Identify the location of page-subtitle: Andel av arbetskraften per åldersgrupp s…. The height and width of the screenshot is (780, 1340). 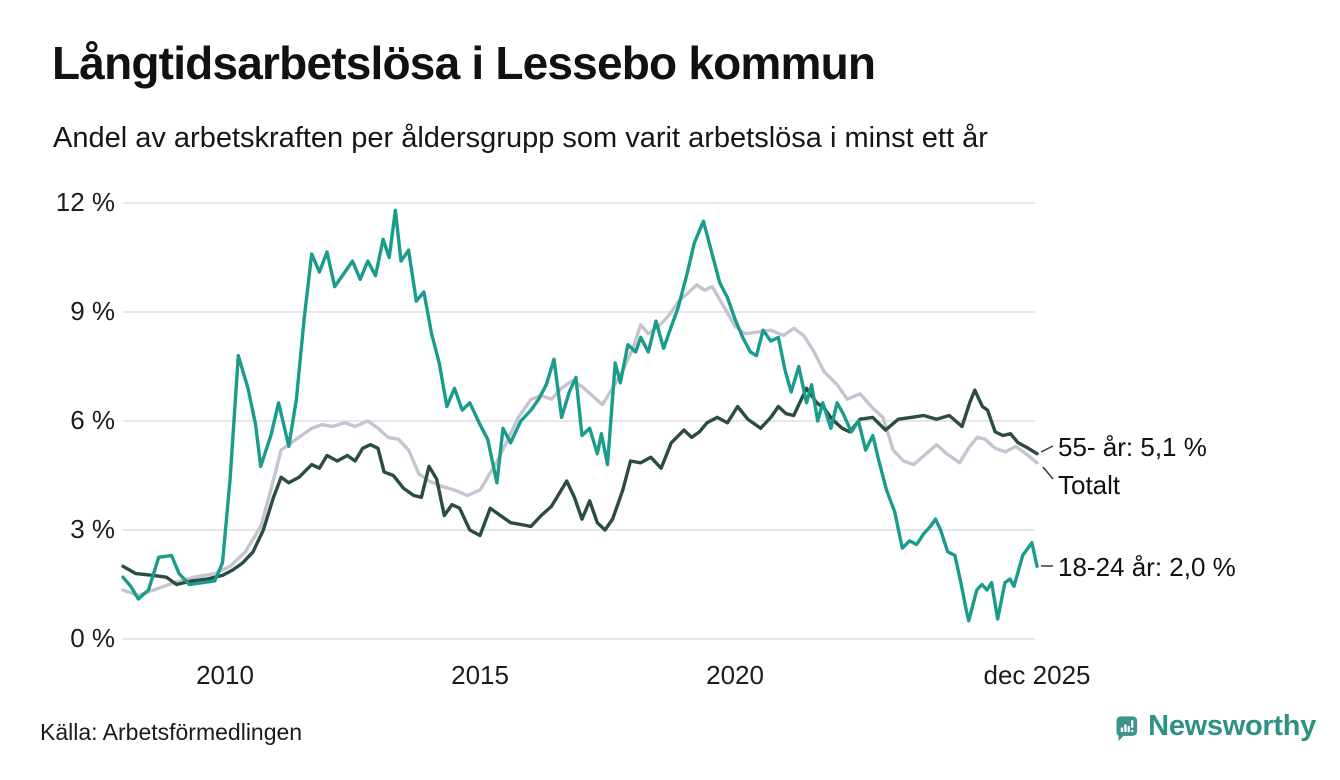
(520, 138).